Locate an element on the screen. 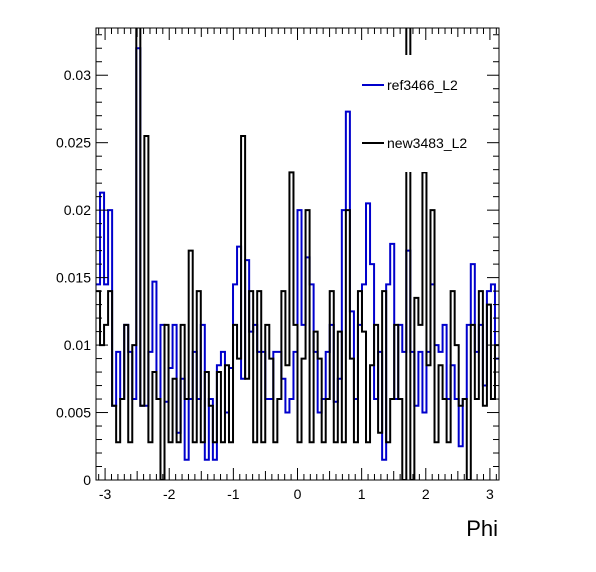  legend: ref3466_L2 new3483_L2 is located at coordinates (413, 113).